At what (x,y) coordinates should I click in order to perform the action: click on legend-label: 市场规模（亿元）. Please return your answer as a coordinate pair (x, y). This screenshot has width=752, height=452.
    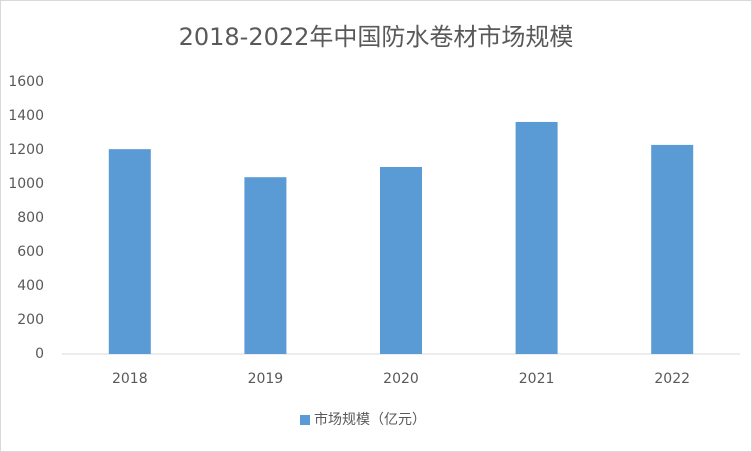
    Looking at the image, I should click on (370, 419).